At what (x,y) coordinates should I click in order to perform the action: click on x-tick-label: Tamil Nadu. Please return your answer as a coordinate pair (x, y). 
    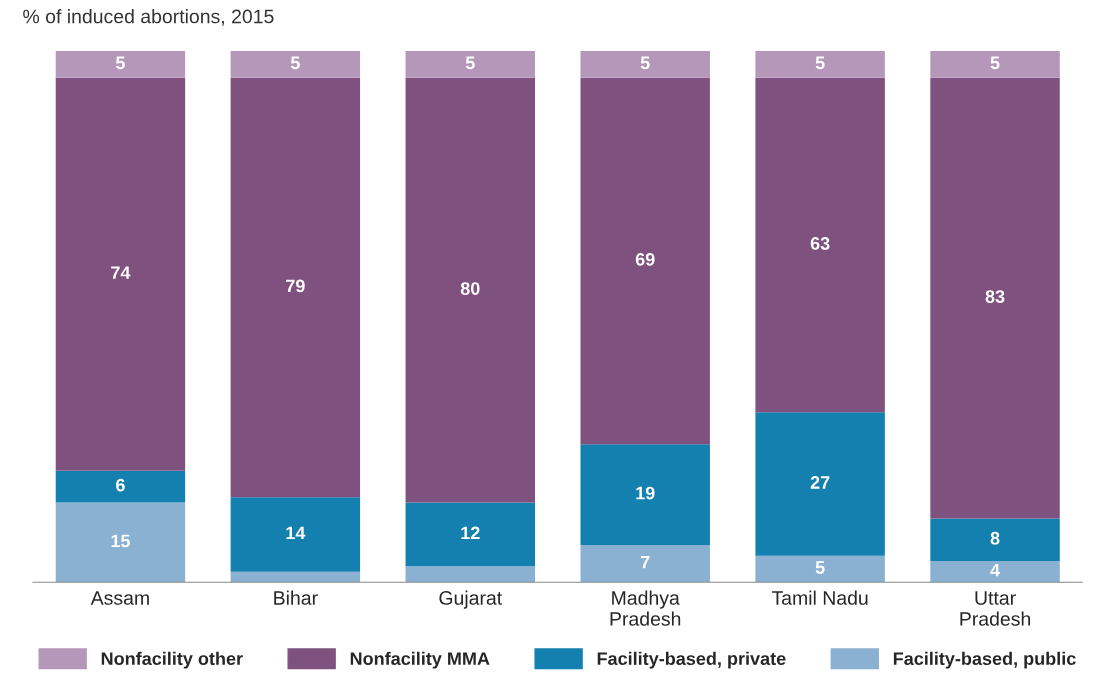
    Looking at the image, I should click on (819, 597).